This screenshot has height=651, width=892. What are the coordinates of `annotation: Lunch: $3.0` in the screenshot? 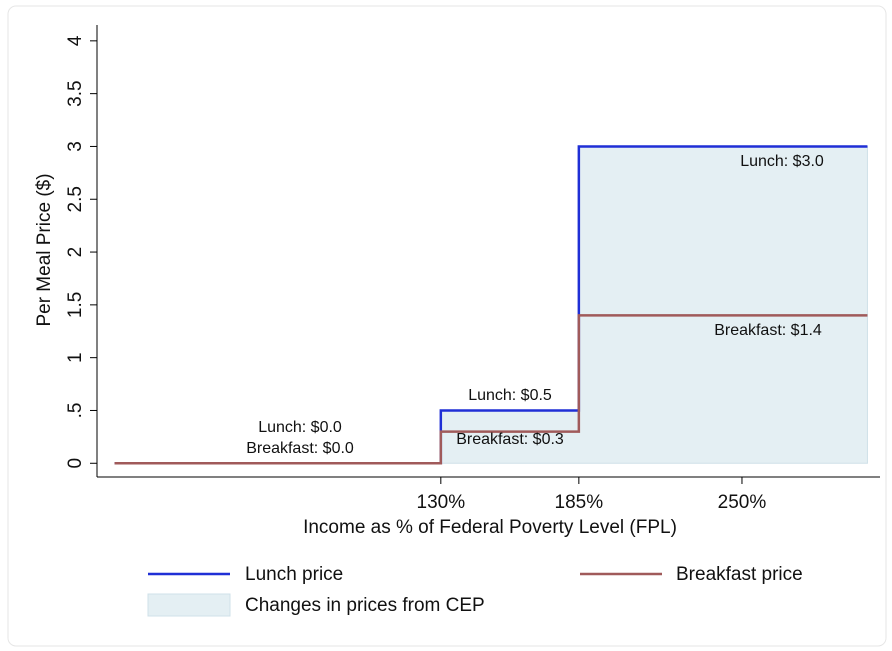 It's located at (782, 161).